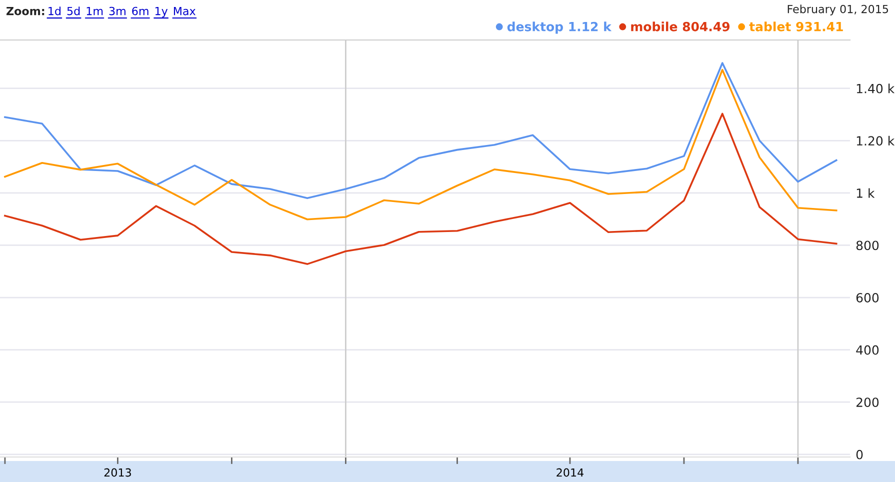 The width and height of the screenshot is (895, 482). I want to click on text: Max, so click(185, 11).